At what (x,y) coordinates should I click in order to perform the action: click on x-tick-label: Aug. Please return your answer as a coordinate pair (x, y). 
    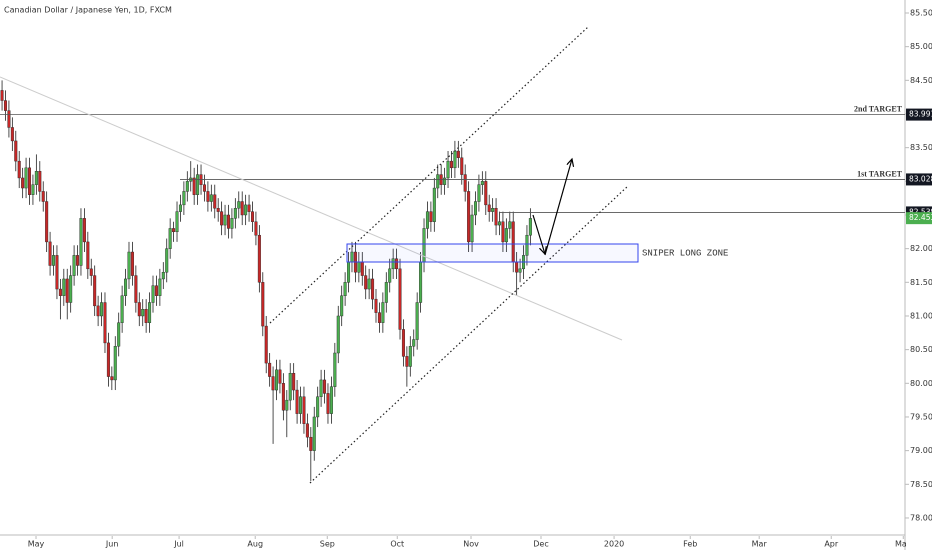
    Looking at the image, I should click on (255, 544).